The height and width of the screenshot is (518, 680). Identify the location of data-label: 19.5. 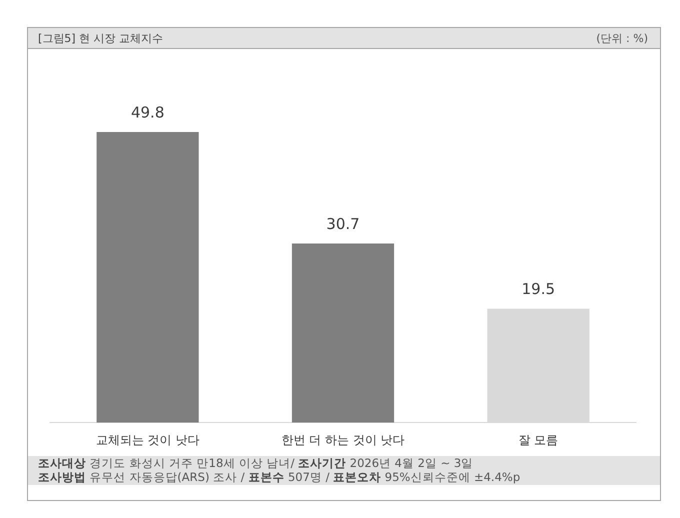
(539, 289).